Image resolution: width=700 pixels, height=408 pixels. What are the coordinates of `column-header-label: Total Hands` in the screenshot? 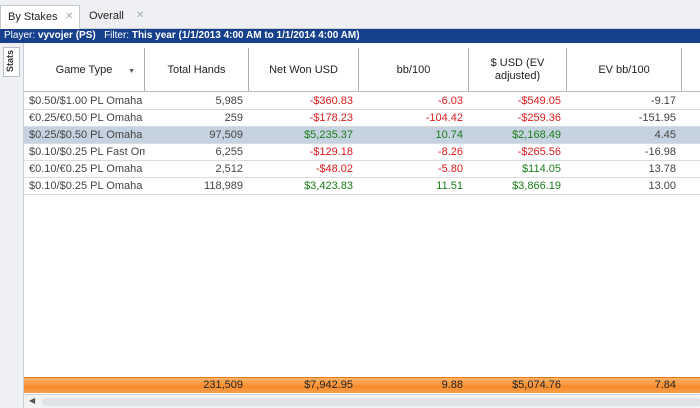 It's located at (196, 69).